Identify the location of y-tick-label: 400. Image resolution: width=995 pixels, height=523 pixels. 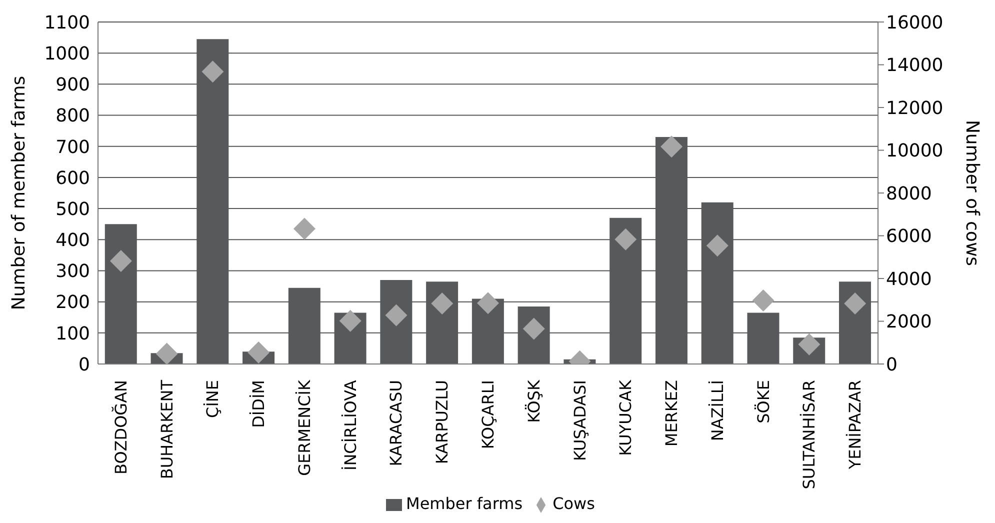
(73, 241).